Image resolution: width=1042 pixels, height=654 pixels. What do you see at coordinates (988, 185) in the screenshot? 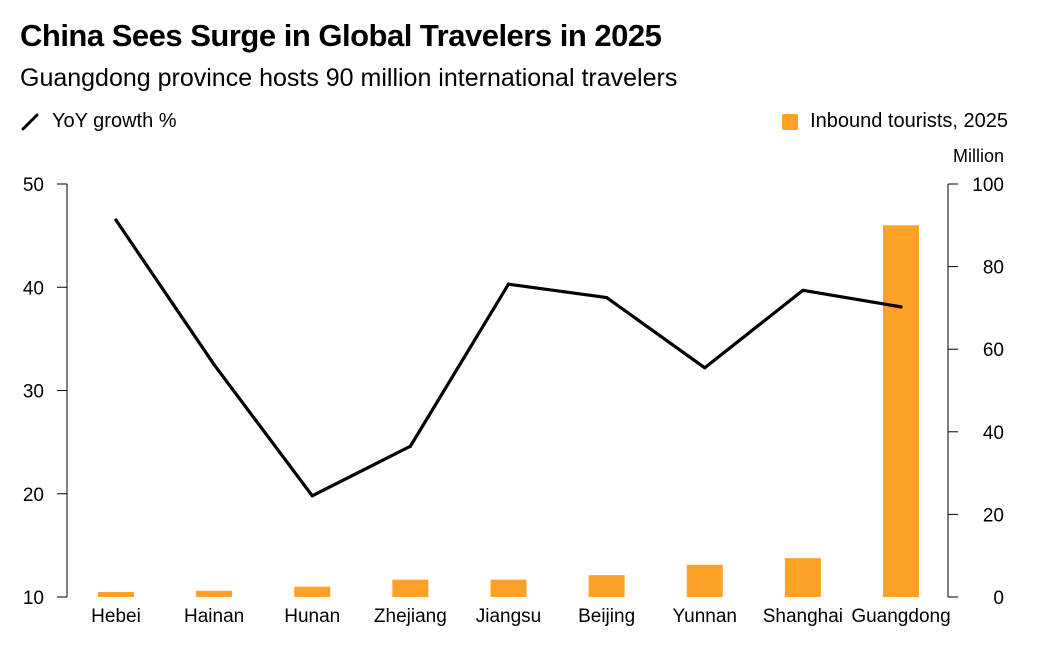
I see `right-axis-tick-label: 100` at bounding box center [988, 185].